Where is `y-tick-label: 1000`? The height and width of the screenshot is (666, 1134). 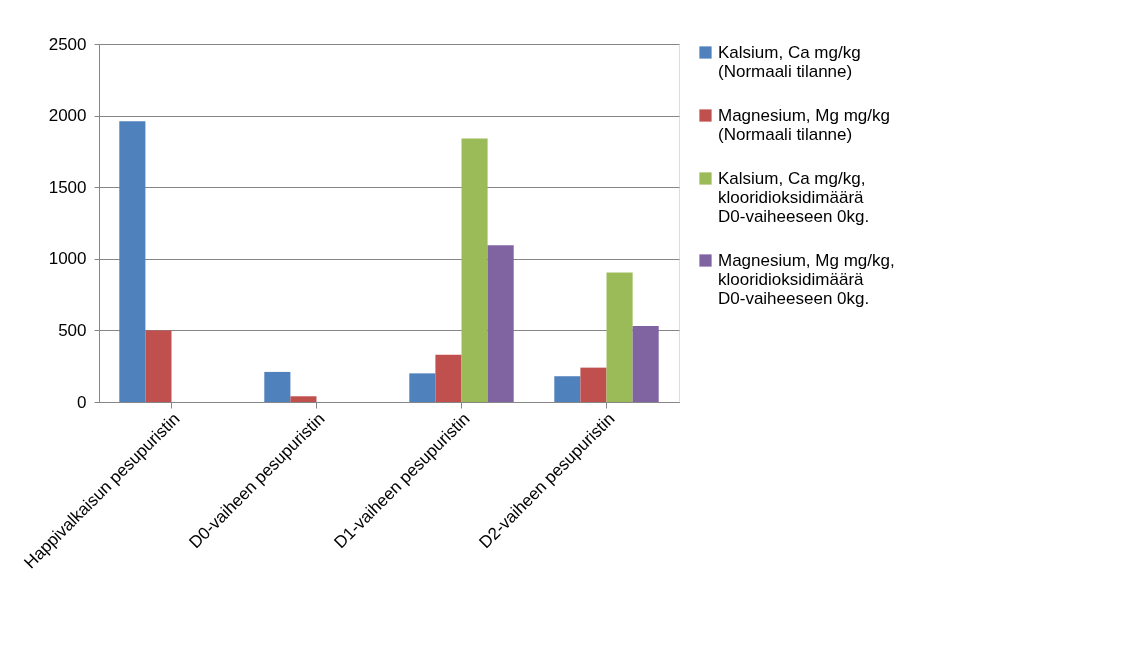 y-tick-label: 1000 is located at coordinates (67, 259).